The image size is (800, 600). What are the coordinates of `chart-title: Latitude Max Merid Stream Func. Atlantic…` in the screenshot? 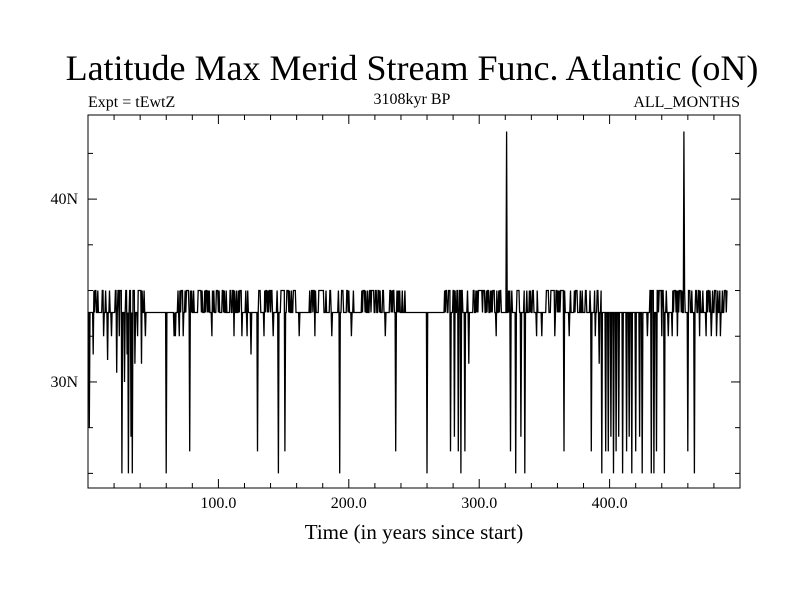 It's located at (412, 68).